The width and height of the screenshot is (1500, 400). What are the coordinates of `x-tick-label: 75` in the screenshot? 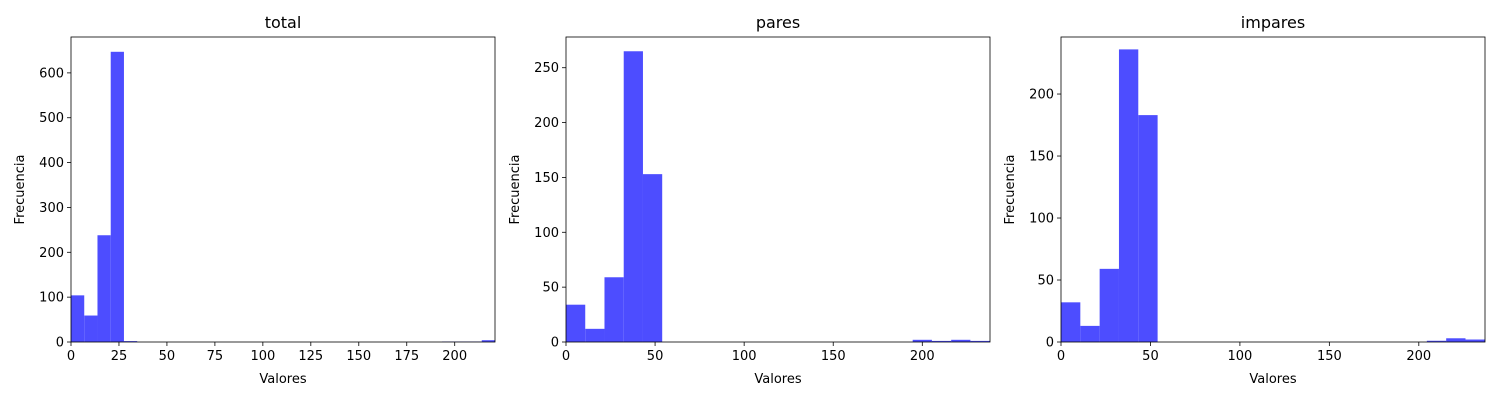 It's located at (215, 356).